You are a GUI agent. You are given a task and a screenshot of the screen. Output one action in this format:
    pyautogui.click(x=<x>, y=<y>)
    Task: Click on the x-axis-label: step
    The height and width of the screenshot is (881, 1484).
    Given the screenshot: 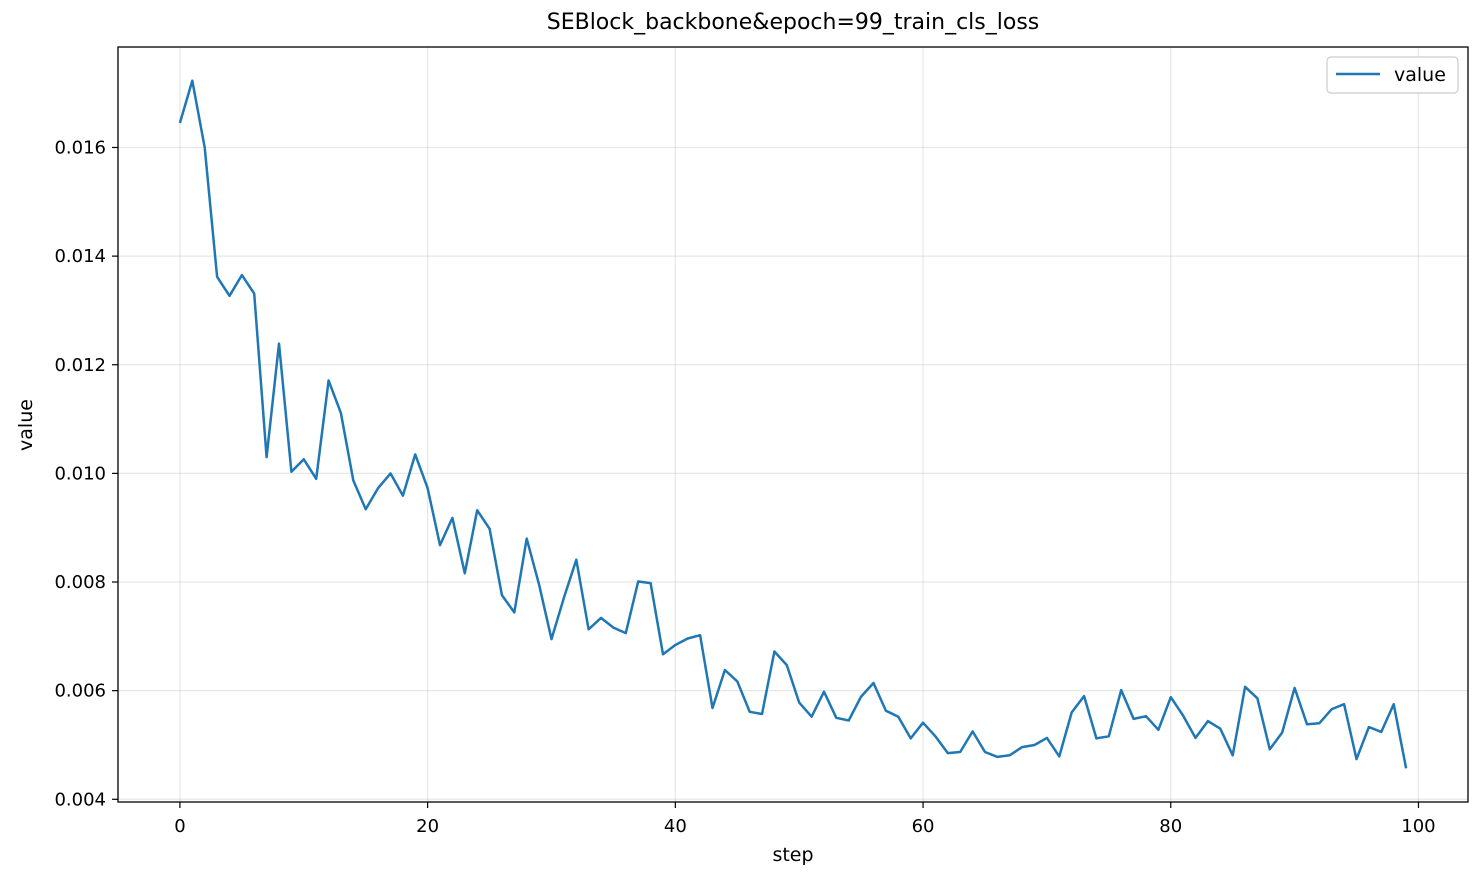 What is the action you would take?
    pyautogui.click(x=792, y=855)
    